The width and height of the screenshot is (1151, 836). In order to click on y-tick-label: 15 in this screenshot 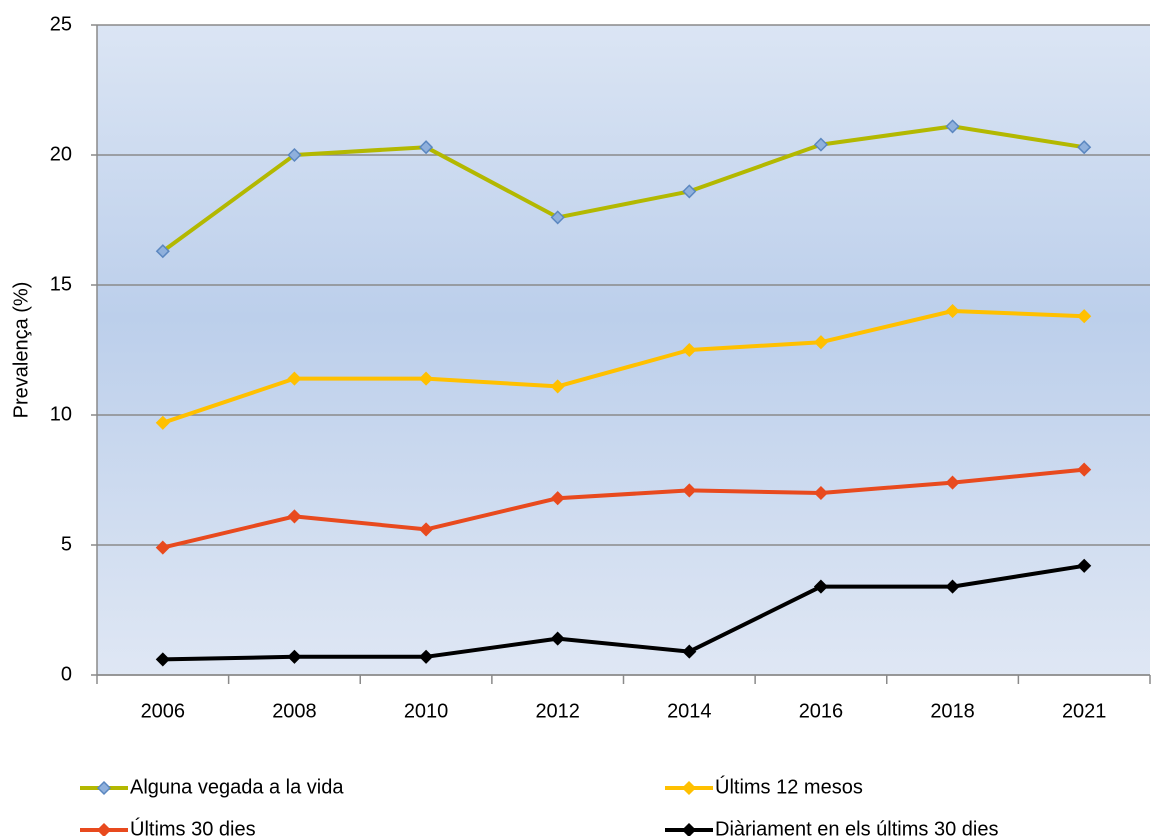, I will do `click(61, 284)`.